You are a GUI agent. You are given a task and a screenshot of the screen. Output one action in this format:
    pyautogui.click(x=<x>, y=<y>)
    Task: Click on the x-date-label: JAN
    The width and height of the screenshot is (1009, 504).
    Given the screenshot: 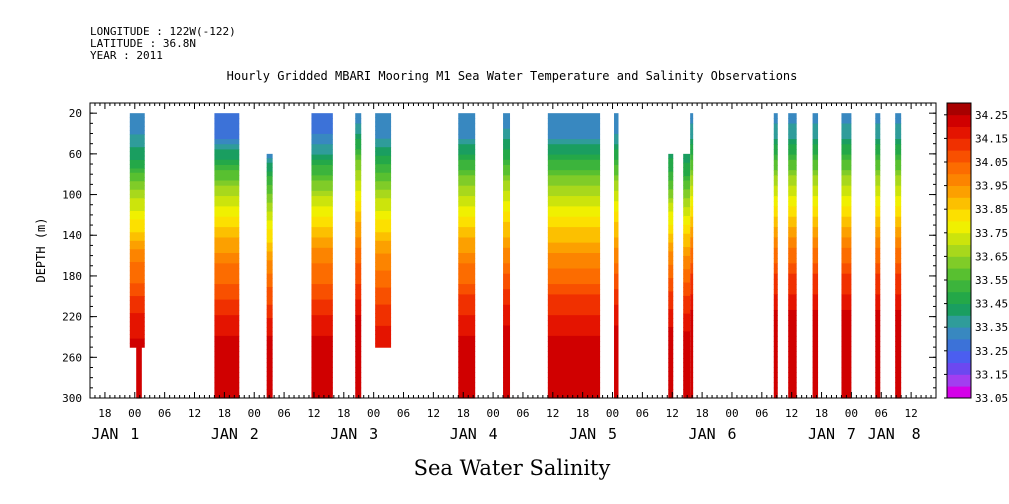 What is the action you would take?
    pyautogui.click(x=881, y=434)
    